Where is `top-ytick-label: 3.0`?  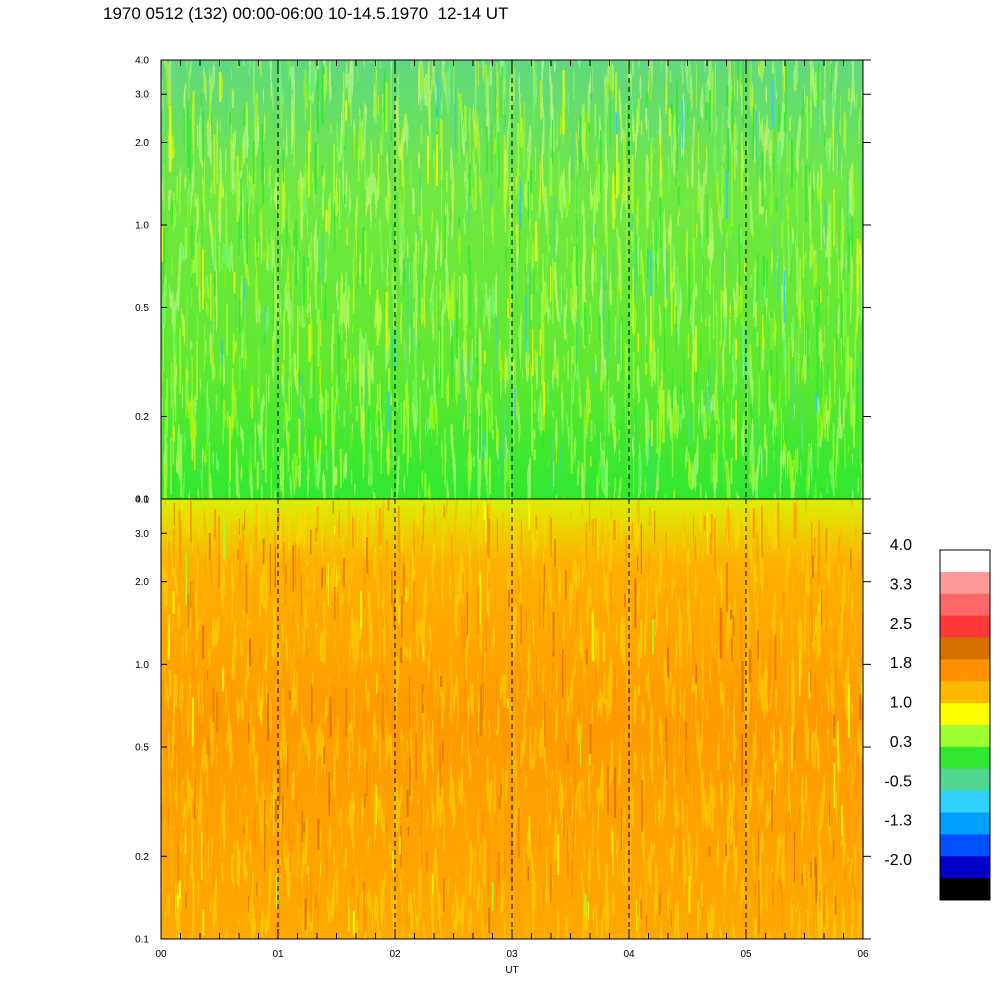 top-ytick-label: 3.0 is located at coordinates (142, 95).